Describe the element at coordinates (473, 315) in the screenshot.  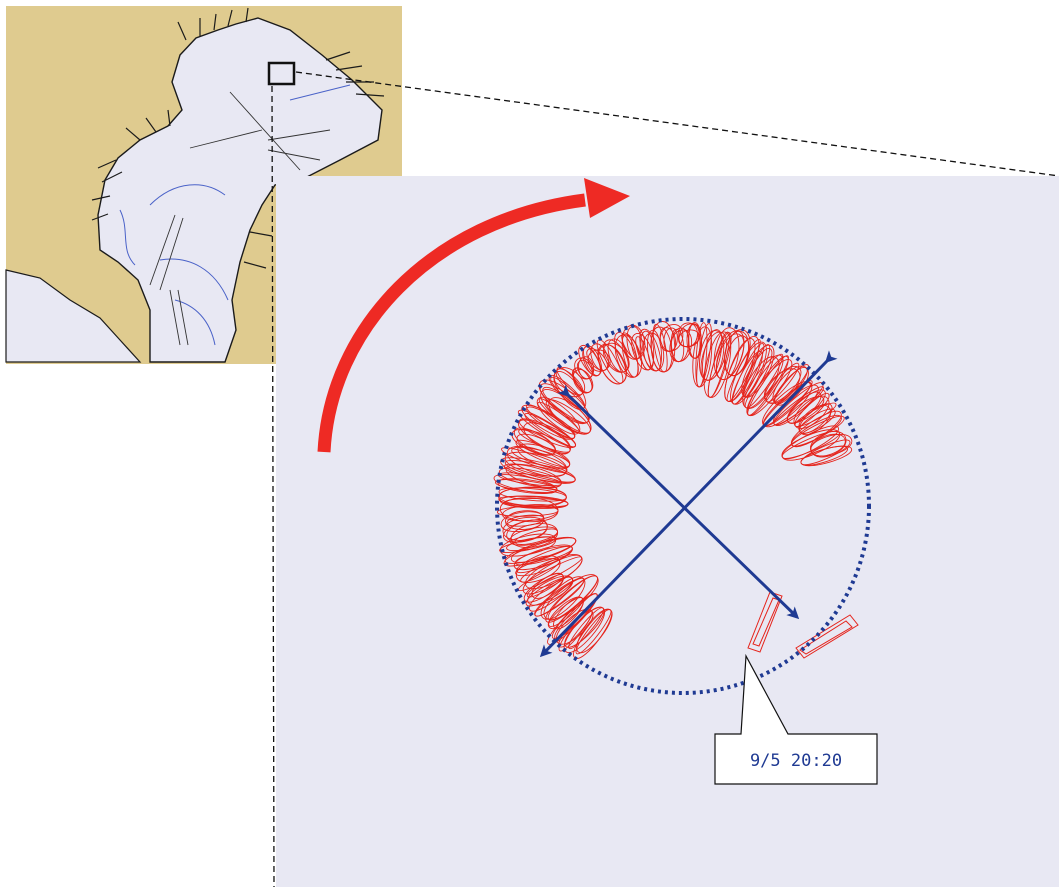
I see `rotation-arrow-icon` at that location.